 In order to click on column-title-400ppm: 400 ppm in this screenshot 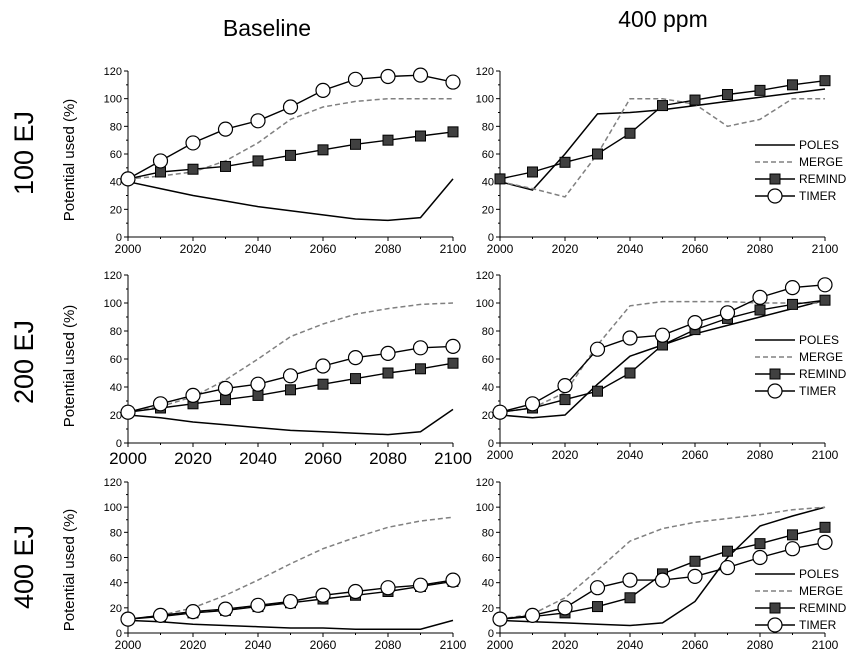, I will do `click(663, 19)`.